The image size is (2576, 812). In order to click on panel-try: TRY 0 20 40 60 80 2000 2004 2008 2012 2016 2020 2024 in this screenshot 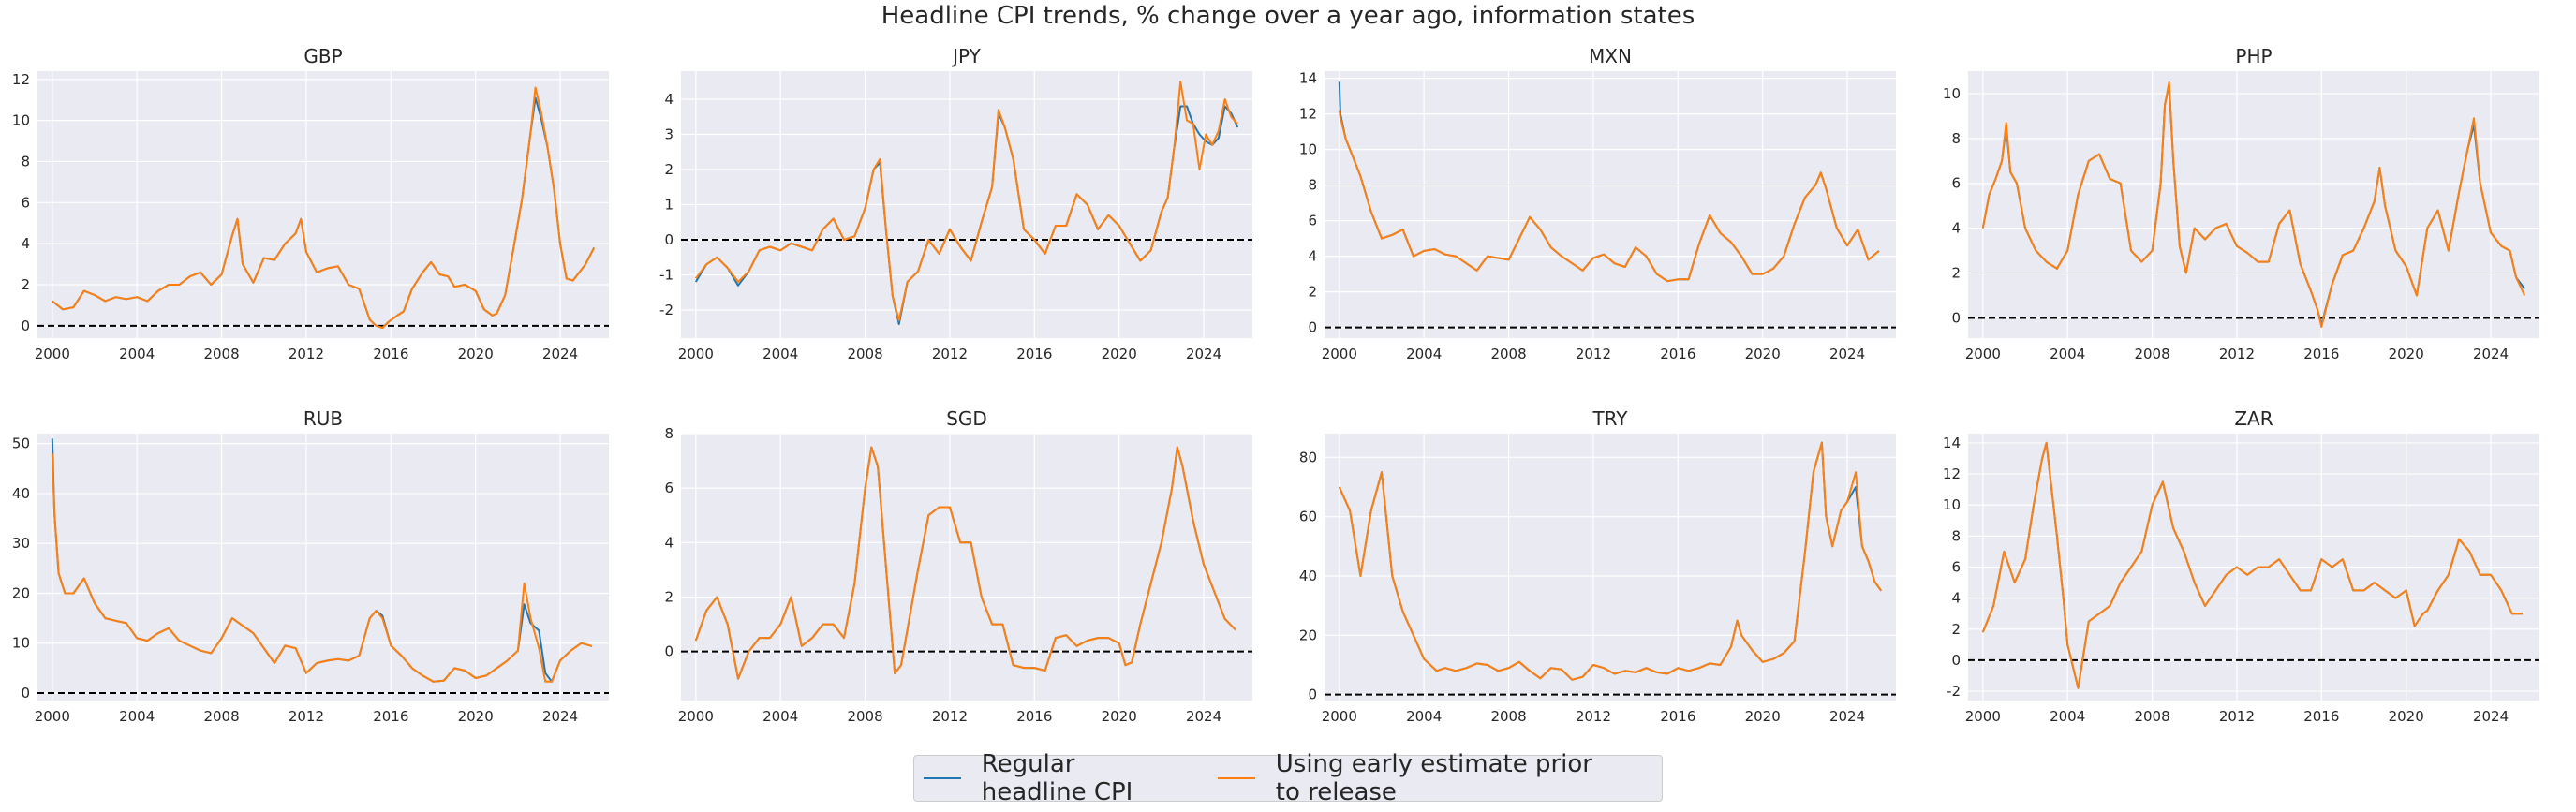, I will do `click(1597, 566)`.